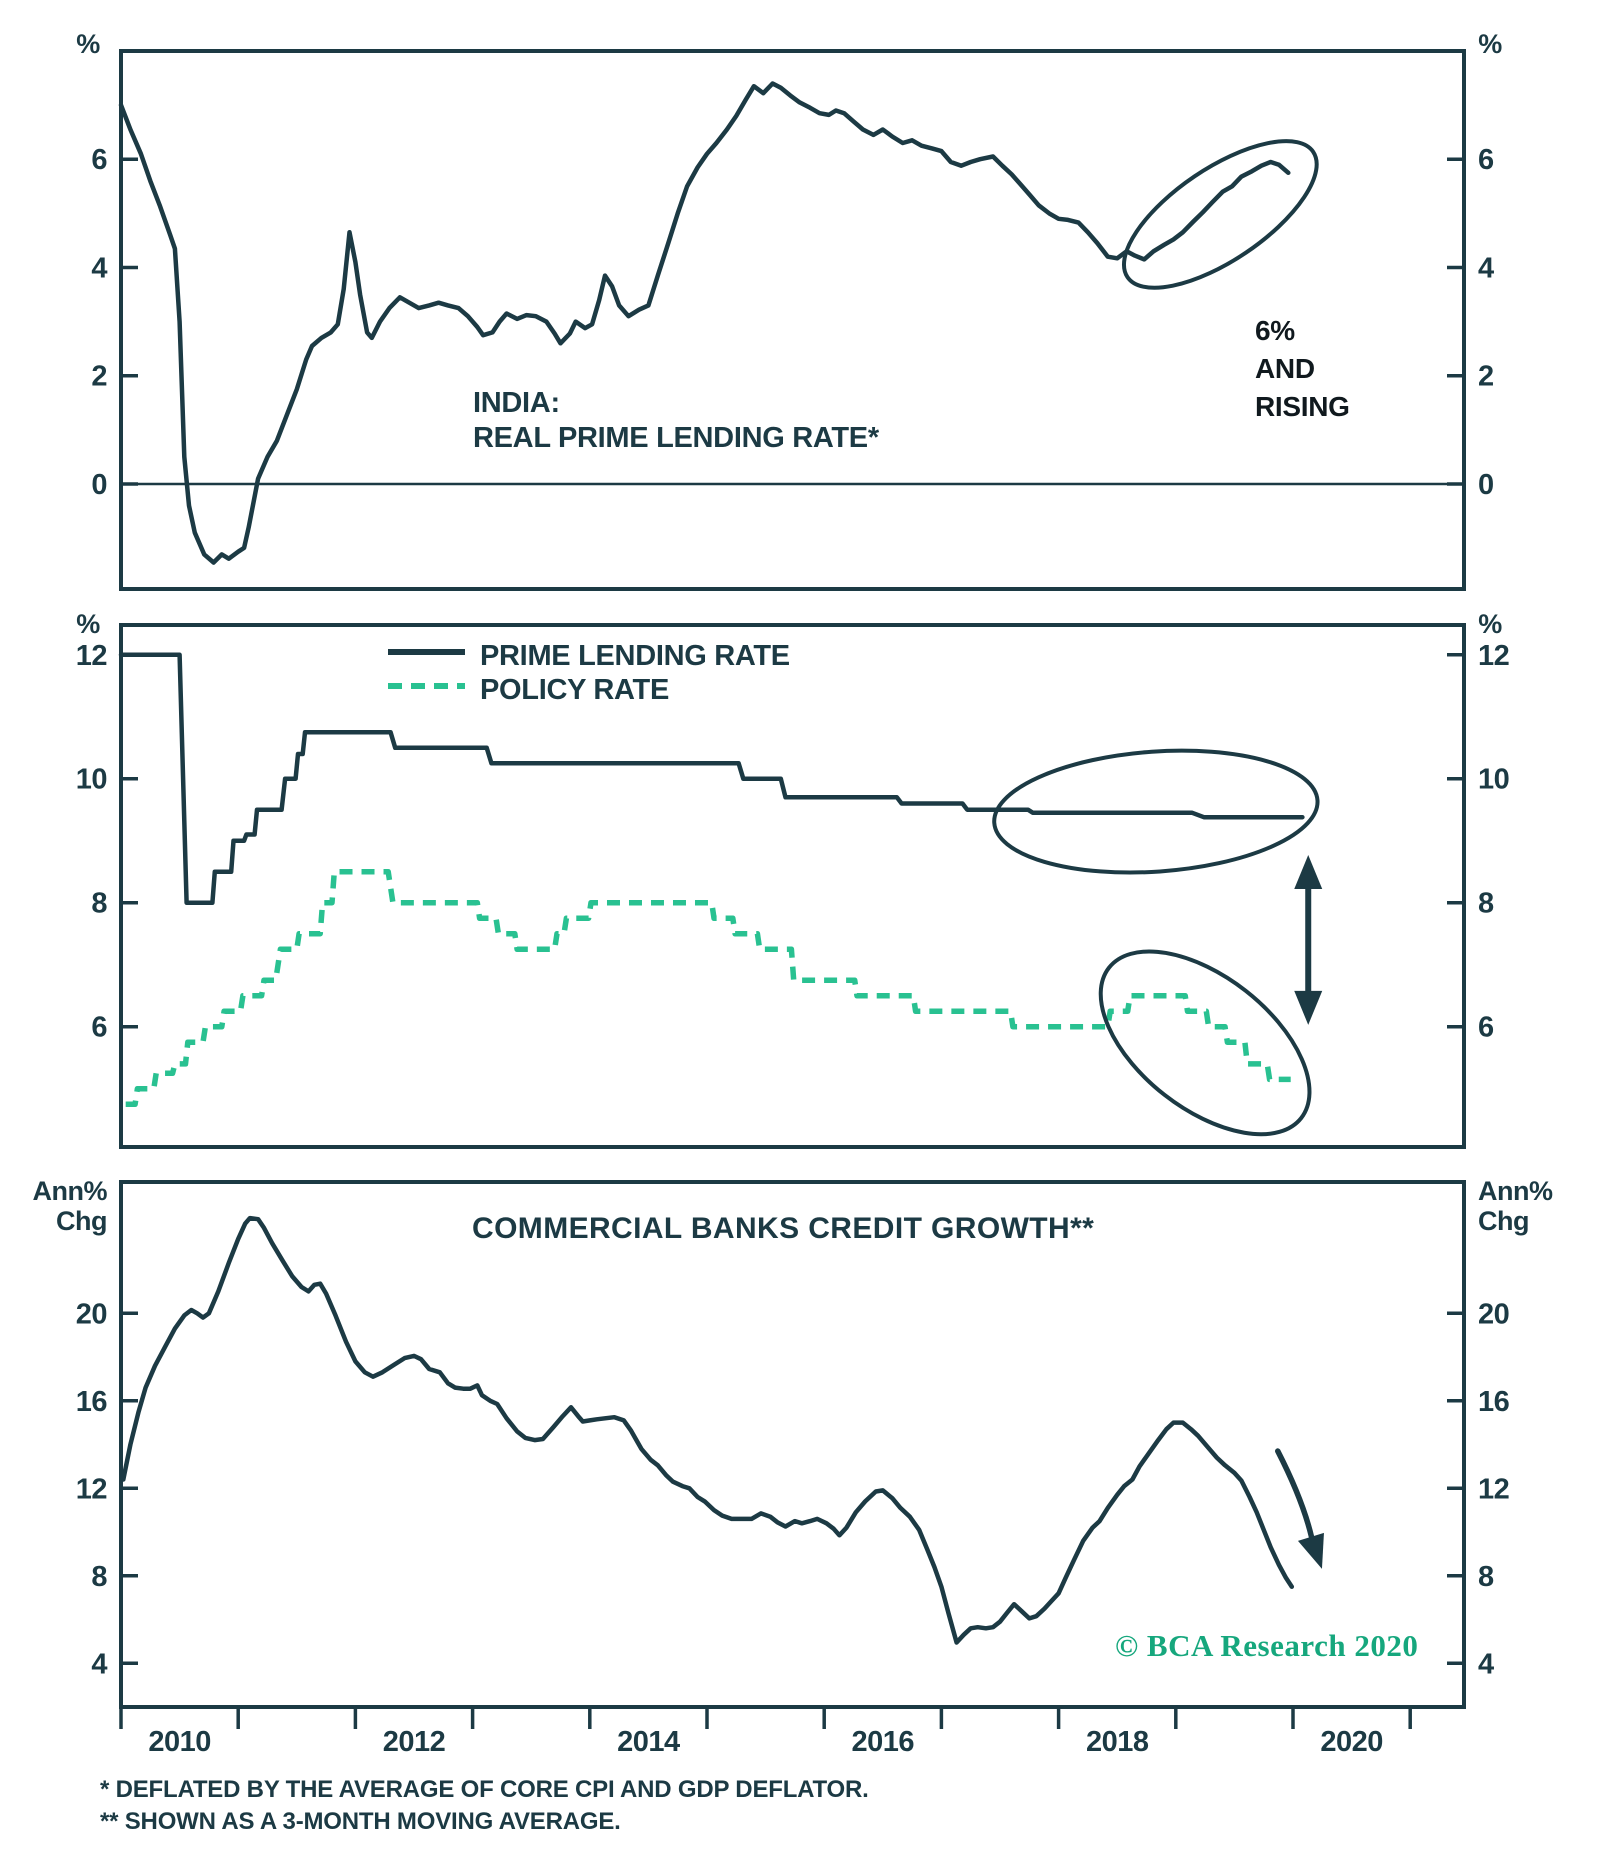 This screenshot has width=1600, height=1849. Describe the element at coordinates (99, 904) in the screenshot. I see `middle-ytick-label-left: 8` at that location.